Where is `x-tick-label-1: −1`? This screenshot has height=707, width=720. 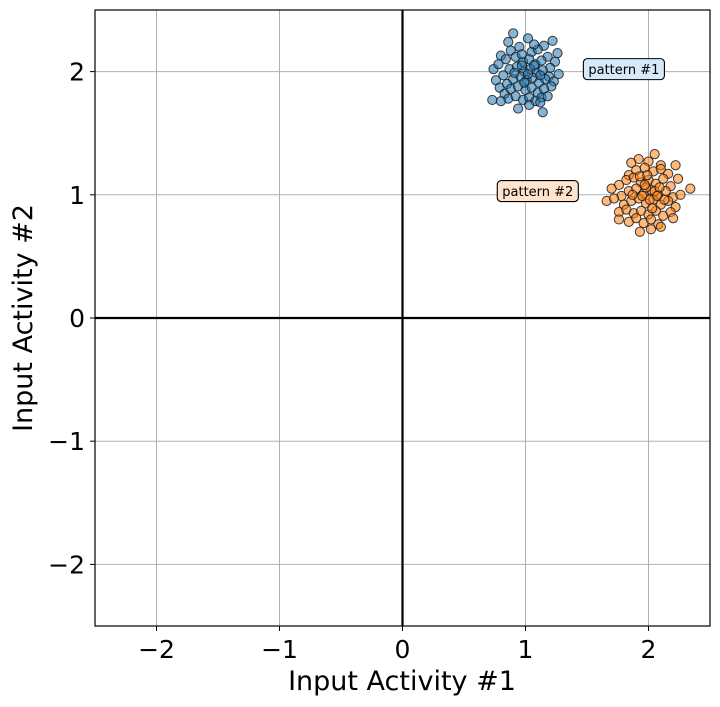 x-tick-label-1: −1 is located at coordinates (279, 649).